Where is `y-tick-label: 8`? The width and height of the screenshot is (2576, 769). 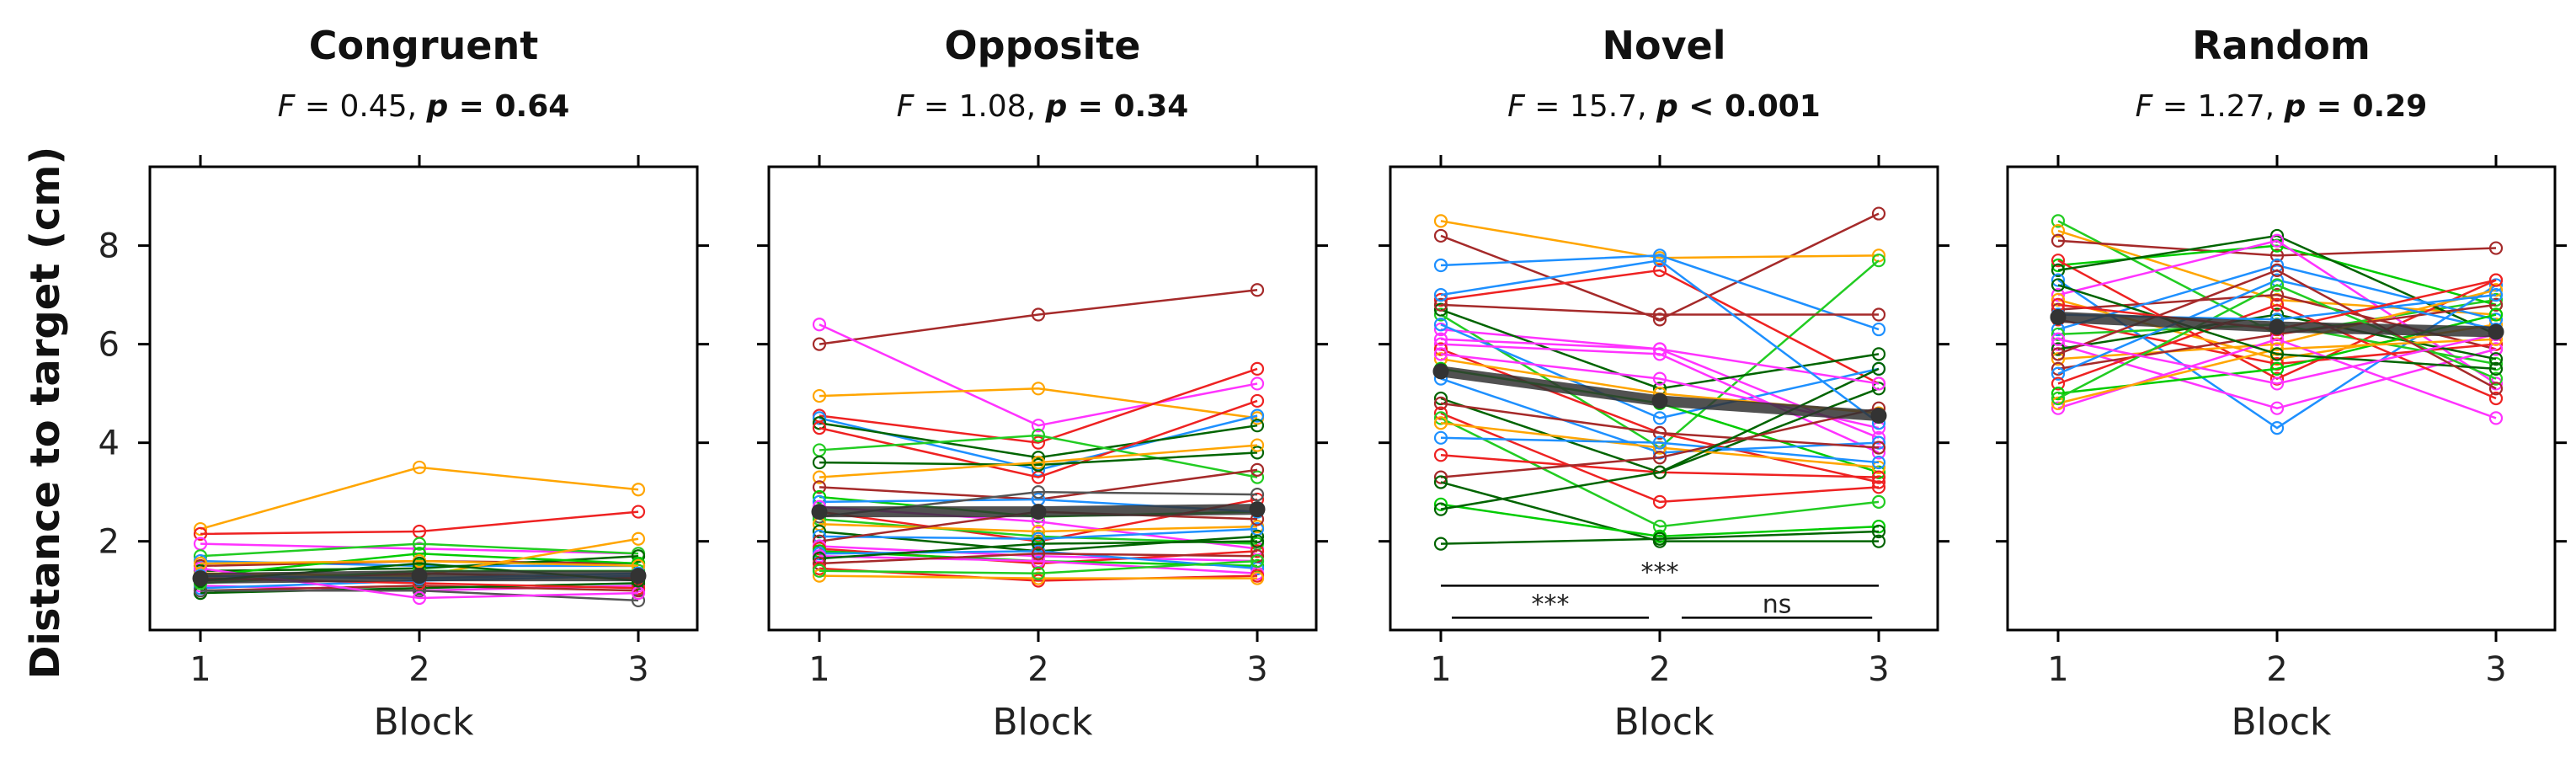
y-tick-label: 8 is located at coordinates (109, 246).